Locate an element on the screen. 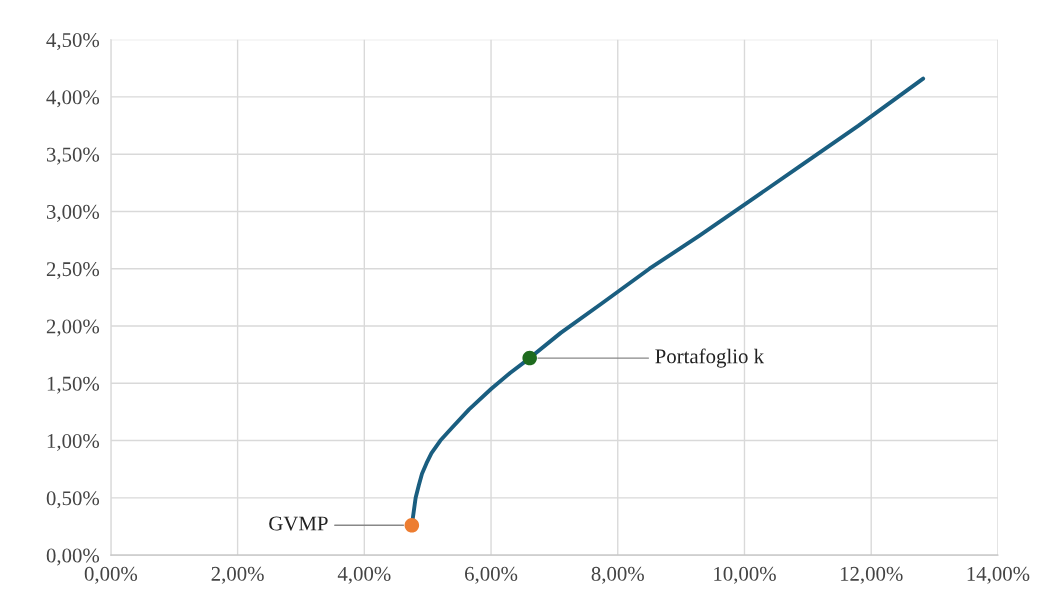 This screenshot has height=610, width=1056. y-tick-label: 3,00% is located at coordinates (73, 213).